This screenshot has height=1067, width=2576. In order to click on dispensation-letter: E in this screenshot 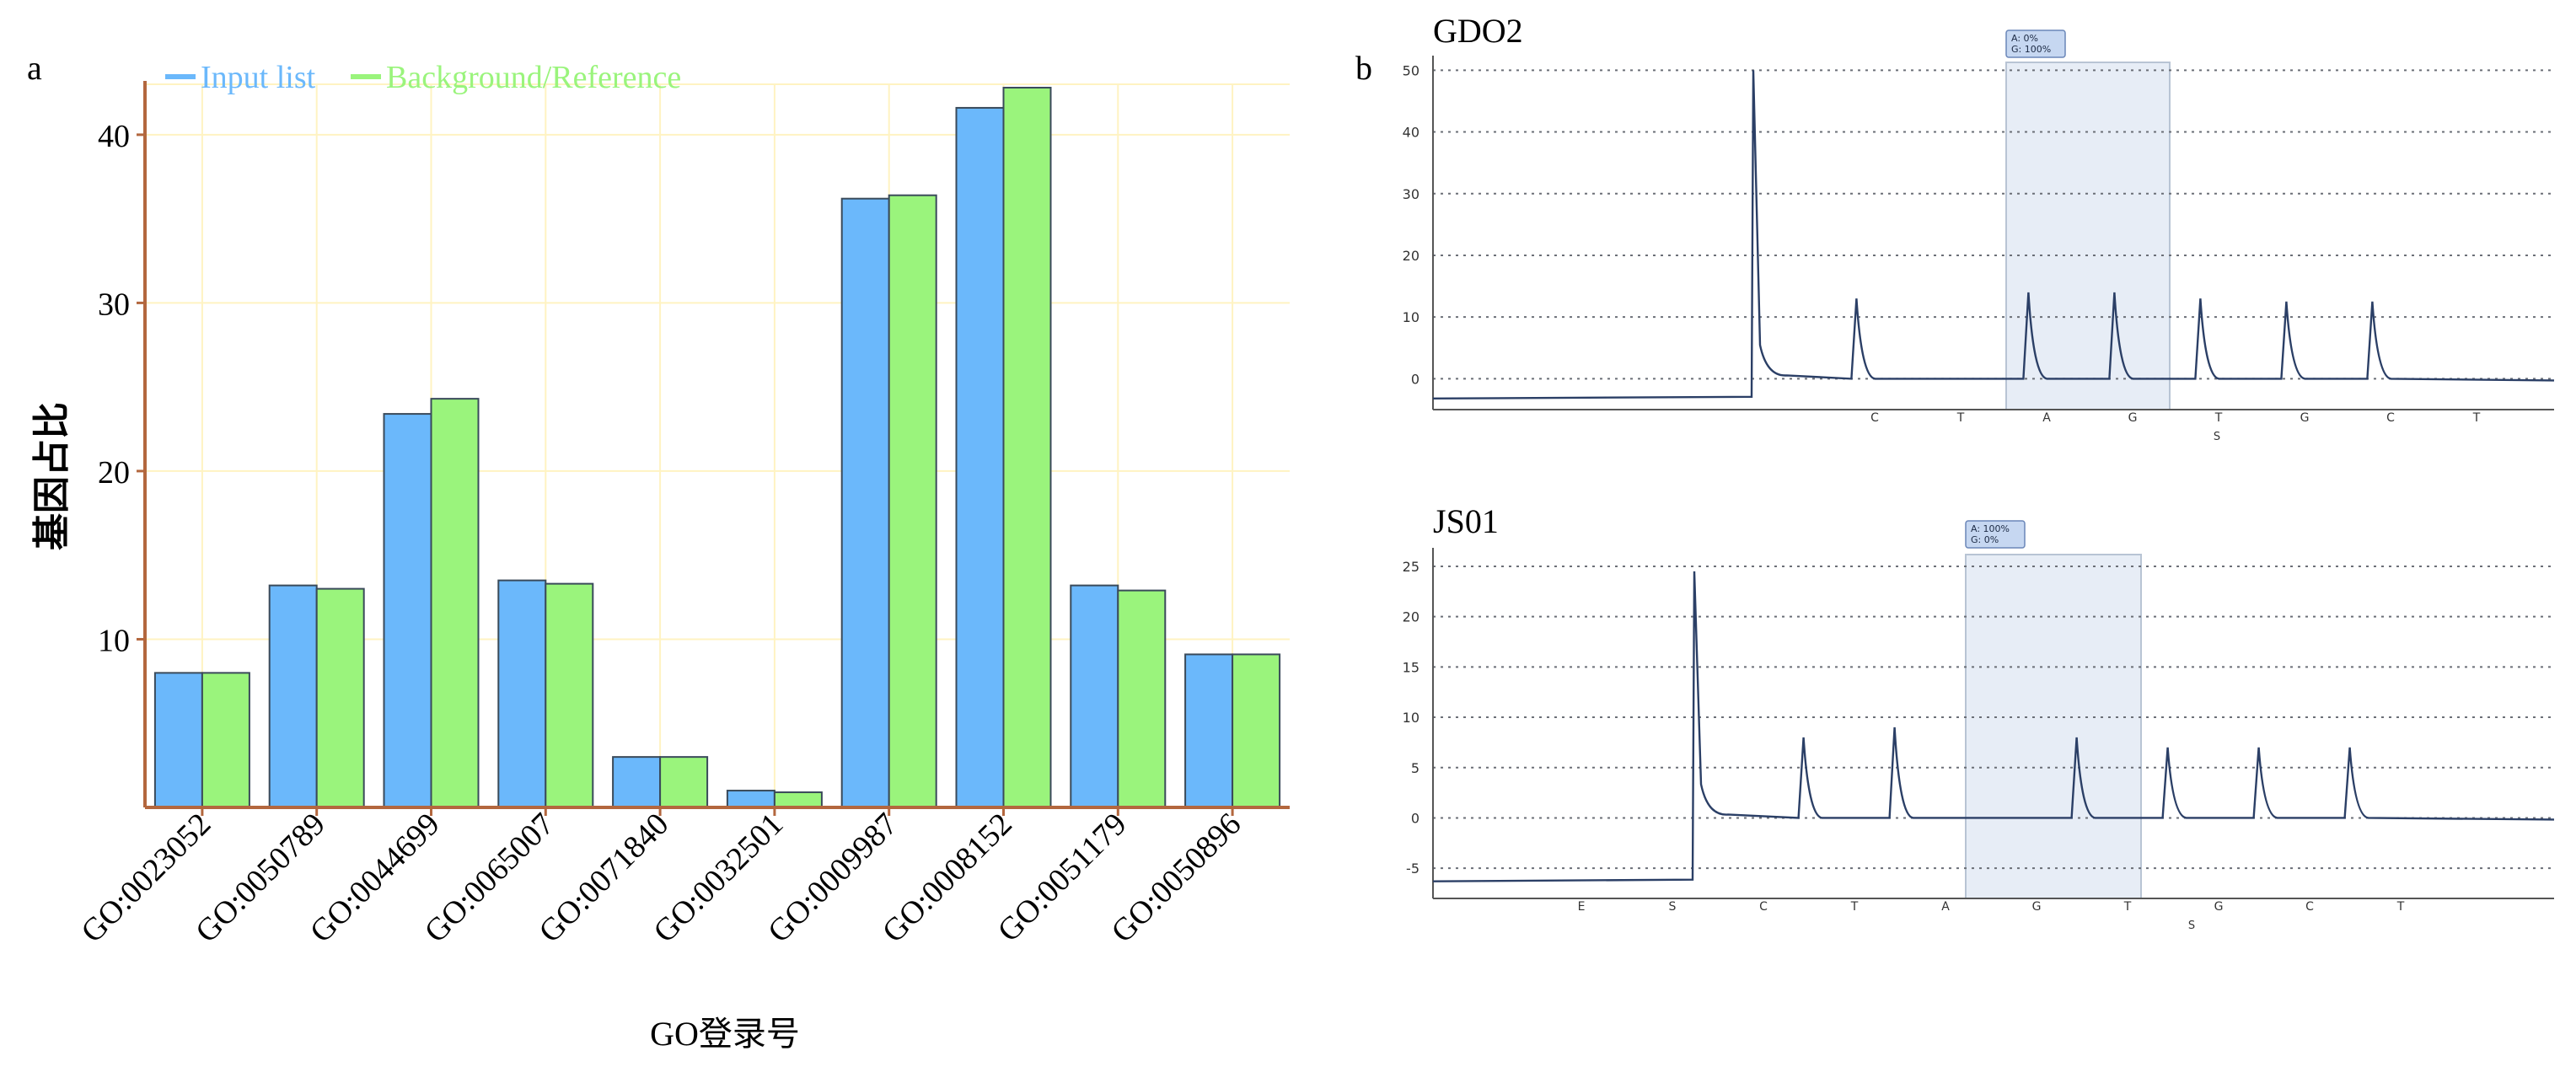, I will do `click(1582, 907)`.